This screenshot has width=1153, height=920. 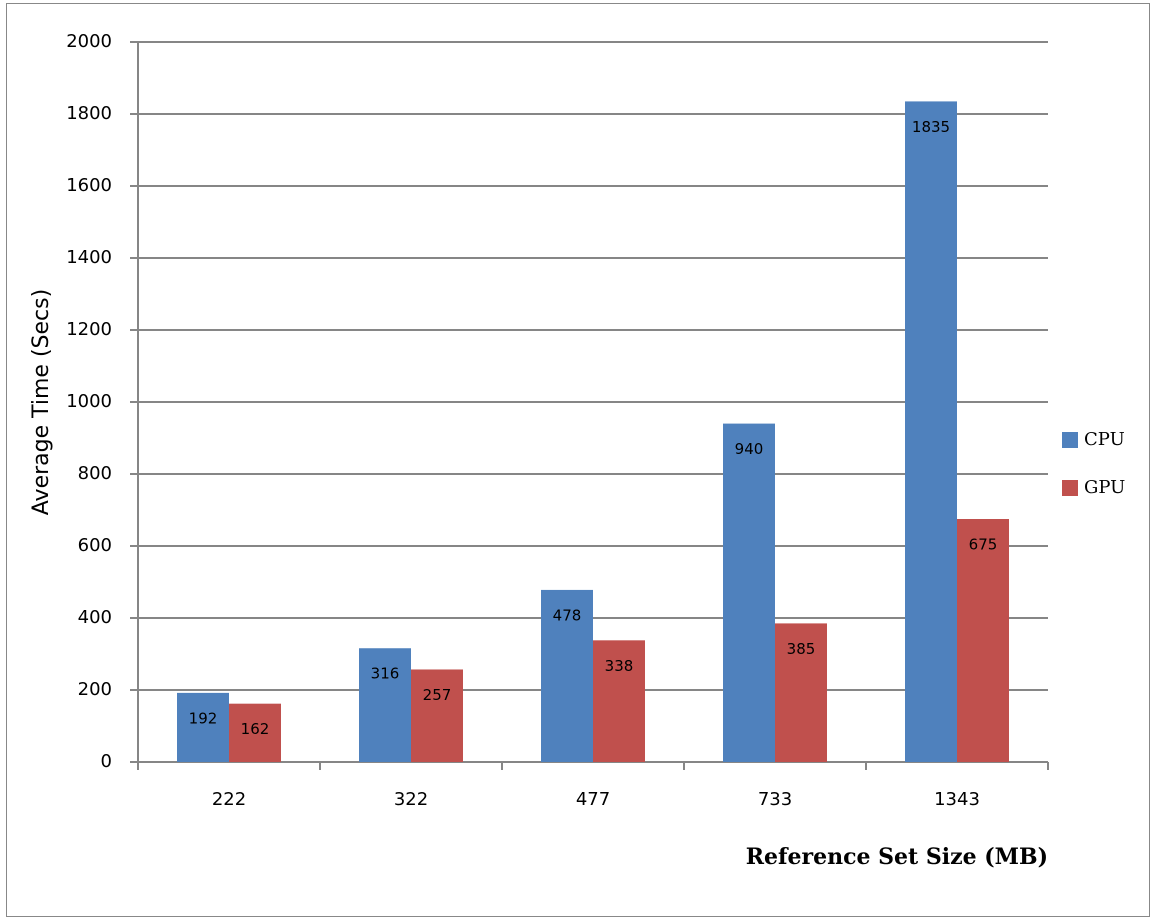 I want to click on y-tick-label: 800, so click(x=95, y=473).